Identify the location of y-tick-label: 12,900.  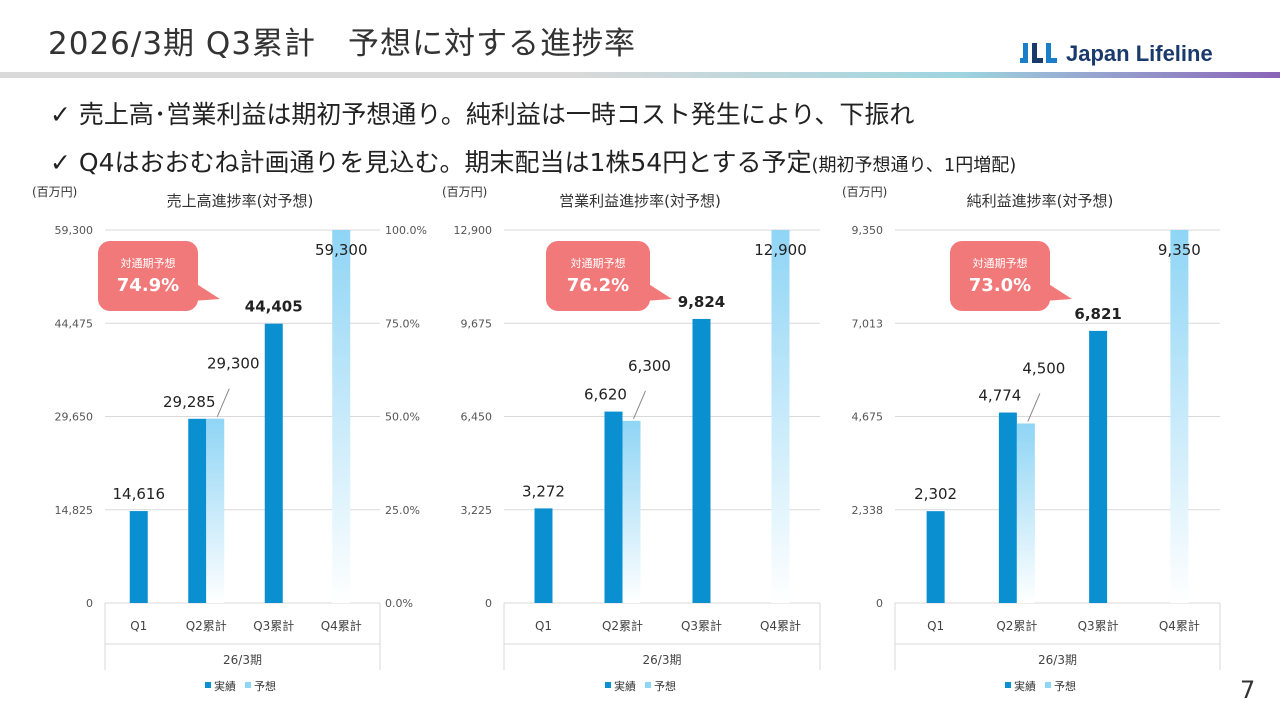
(473, 230).